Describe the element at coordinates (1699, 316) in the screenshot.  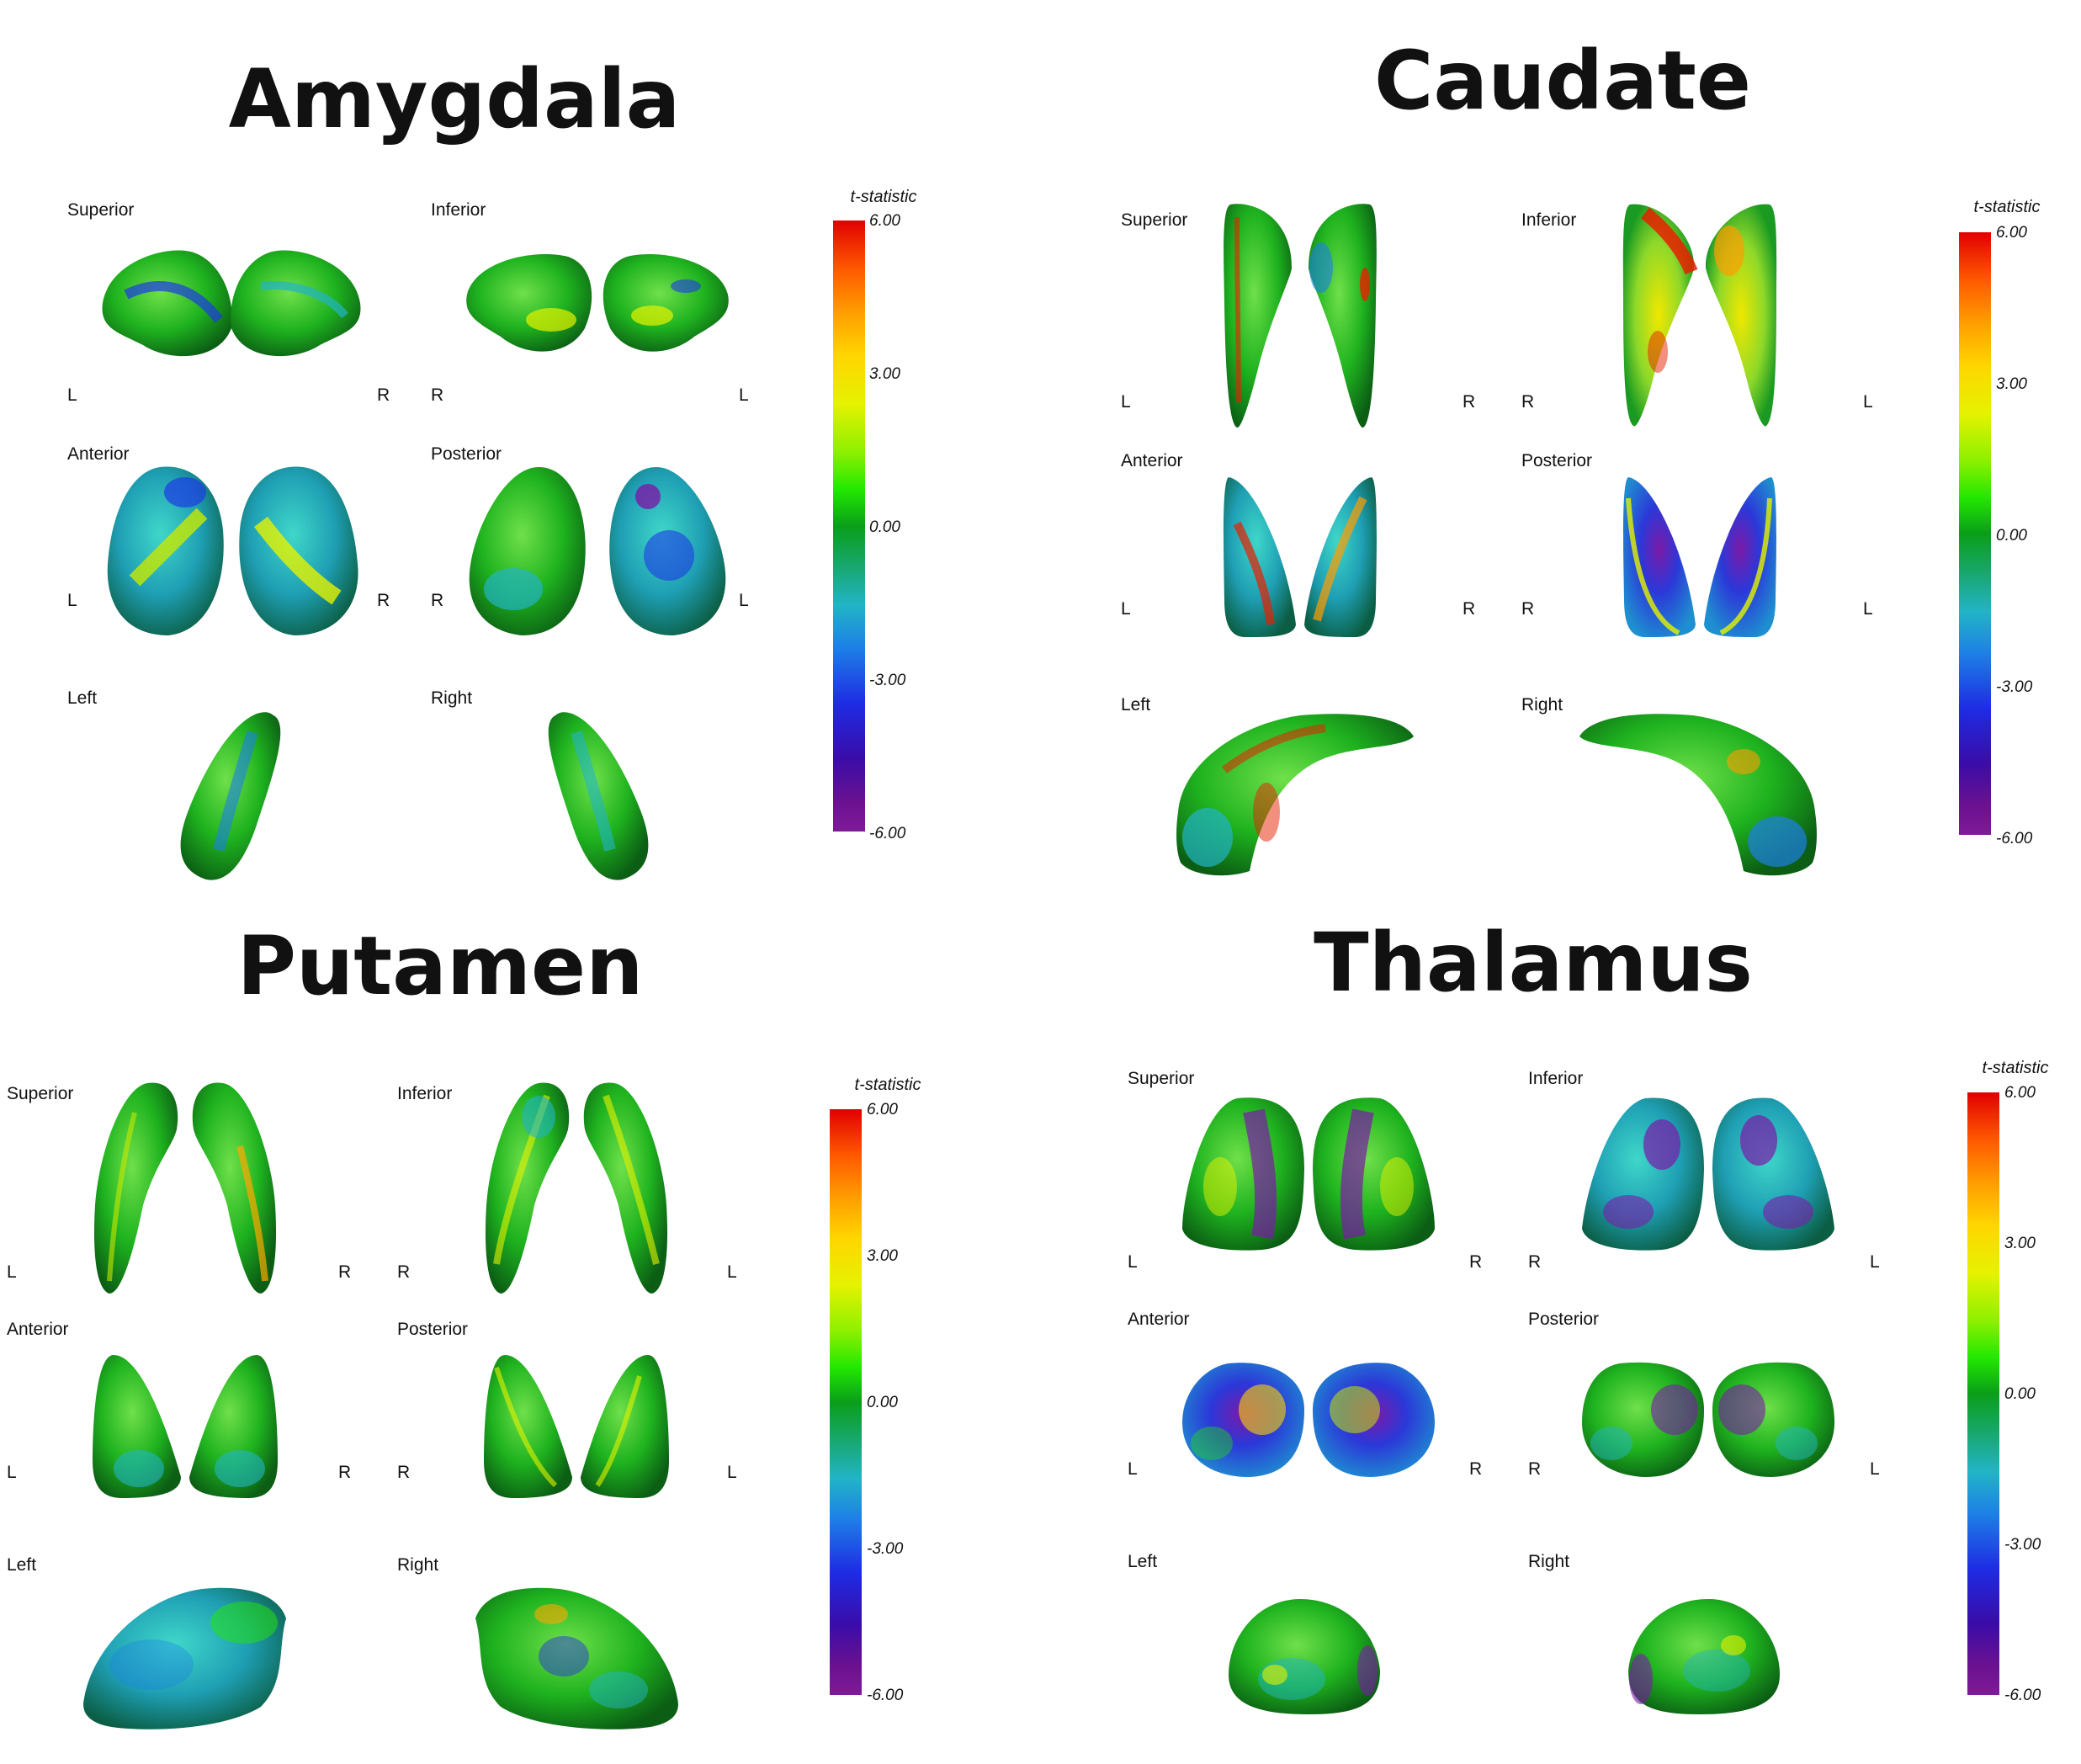
I see `caudate-inferior-view` at that location.